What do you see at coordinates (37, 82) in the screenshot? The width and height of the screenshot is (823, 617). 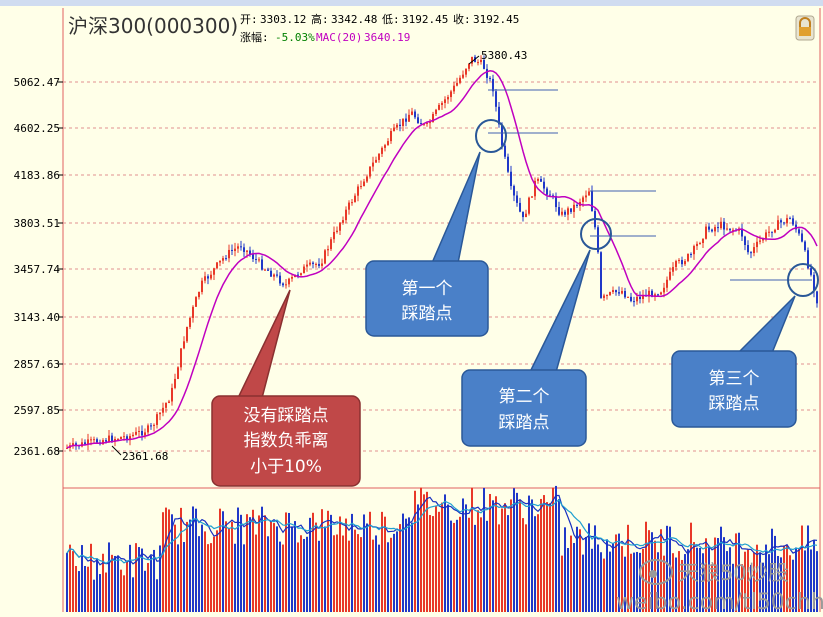 I see `y-tick-label: 5062.47` at bounding box center [37, 82].